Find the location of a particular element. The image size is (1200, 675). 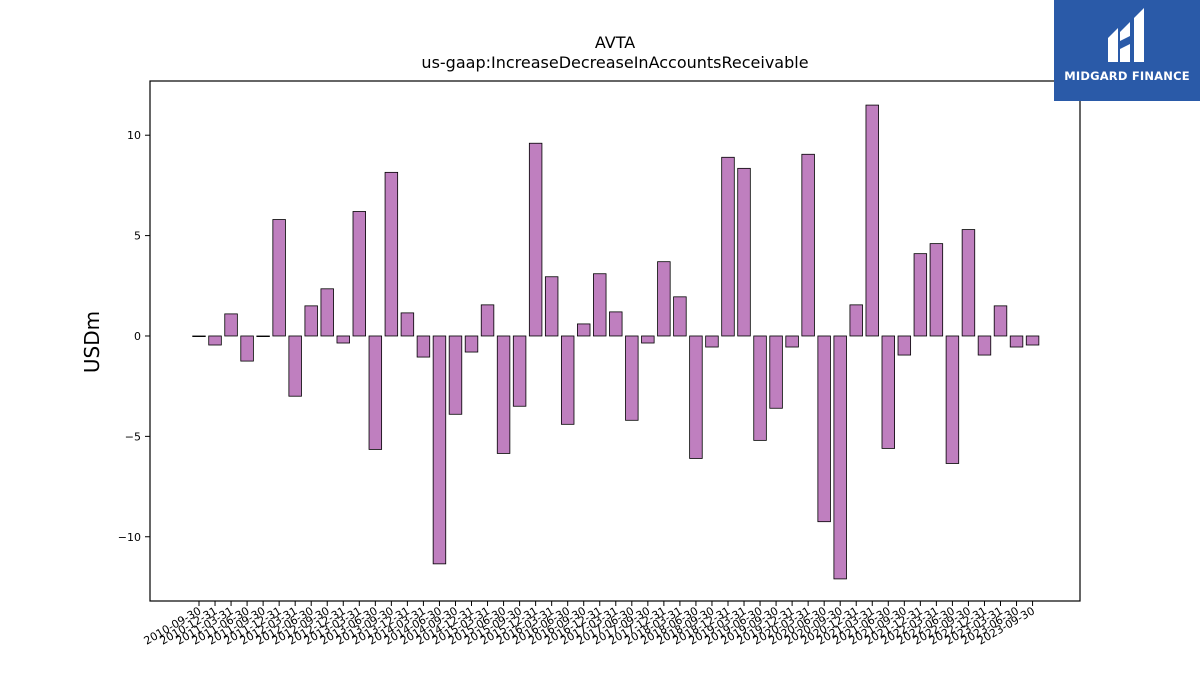

y-axis-label: USDm is located at coordinates (92, 342).